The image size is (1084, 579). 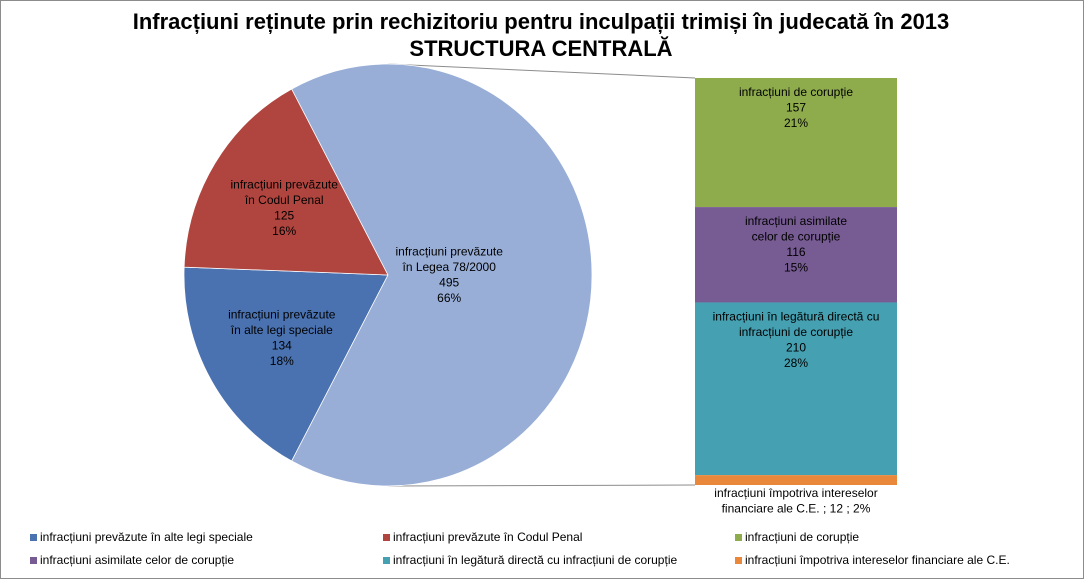 What do you see at coordinates (796, 221) in the screenshot?
I see `data-label-line: infracțiuni asimilate` at bounding box center [796, 221].